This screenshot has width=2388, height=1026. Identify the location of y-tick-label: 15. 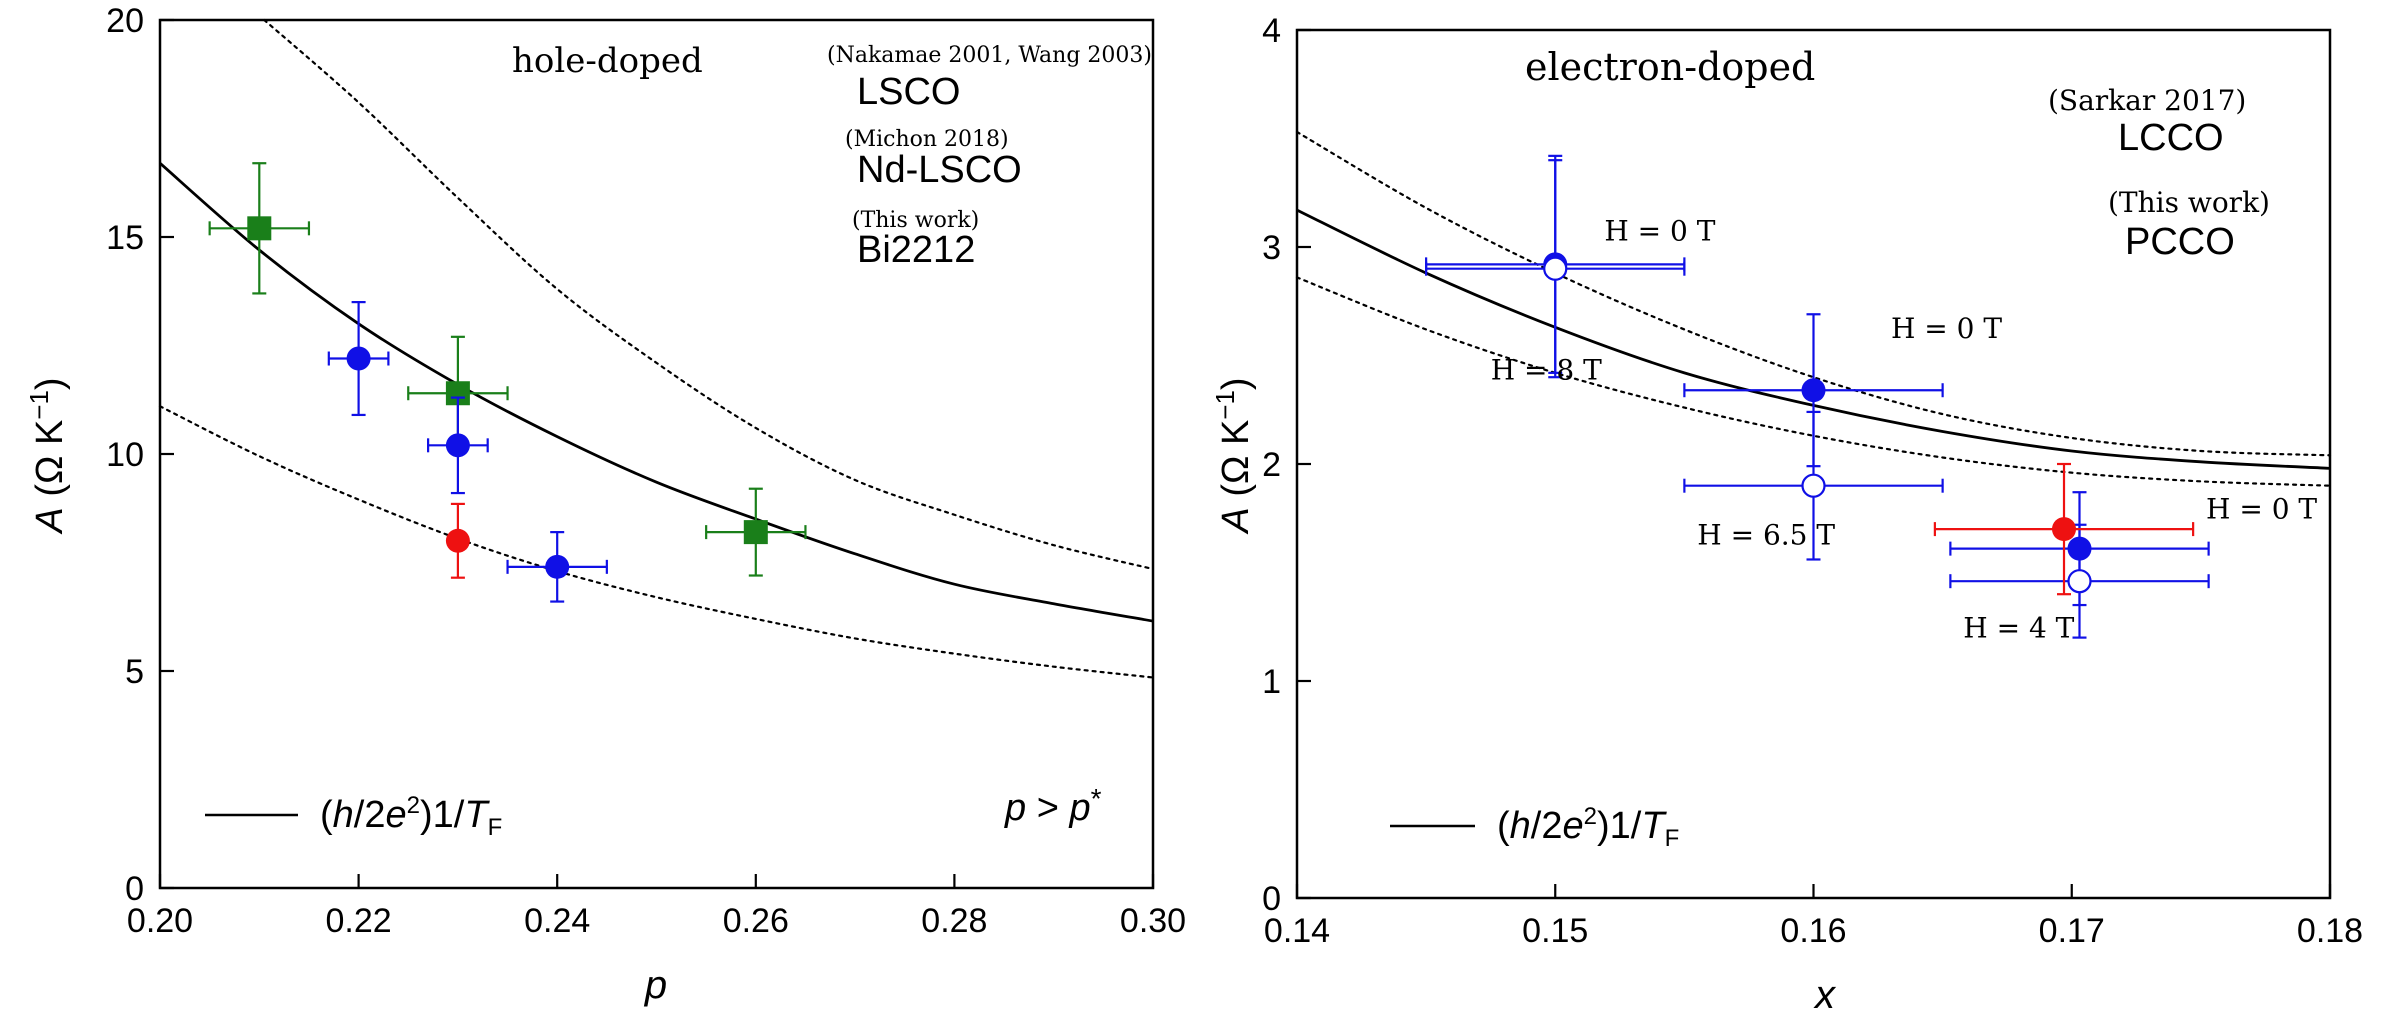
(125, 238).